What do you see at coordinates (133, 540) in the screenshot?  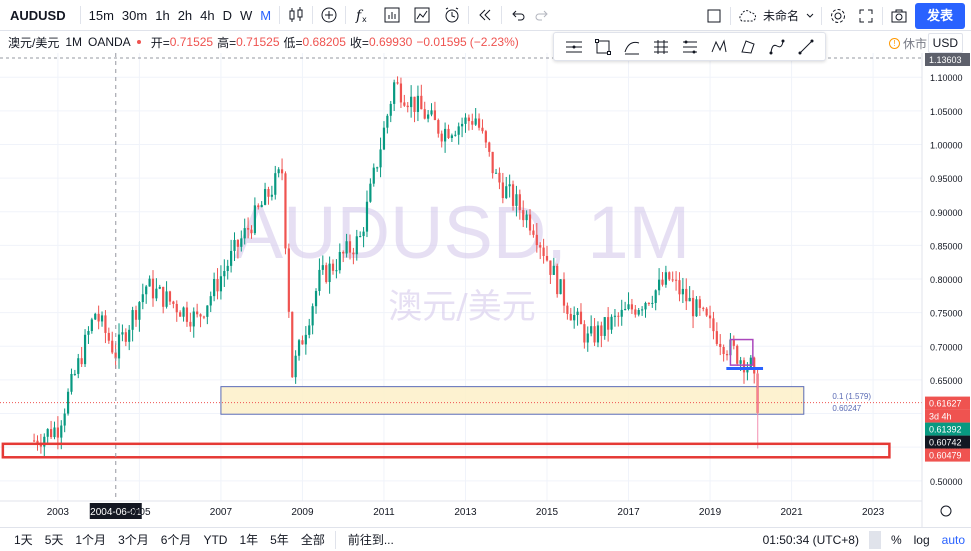 I see `range-3m: 3个月` at bounding box center [133, 540].